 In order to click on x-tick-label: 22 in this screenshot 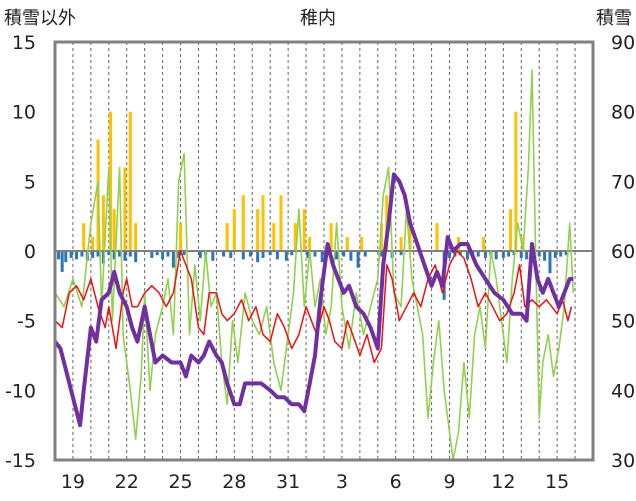, I will do `click(127, 482)`.